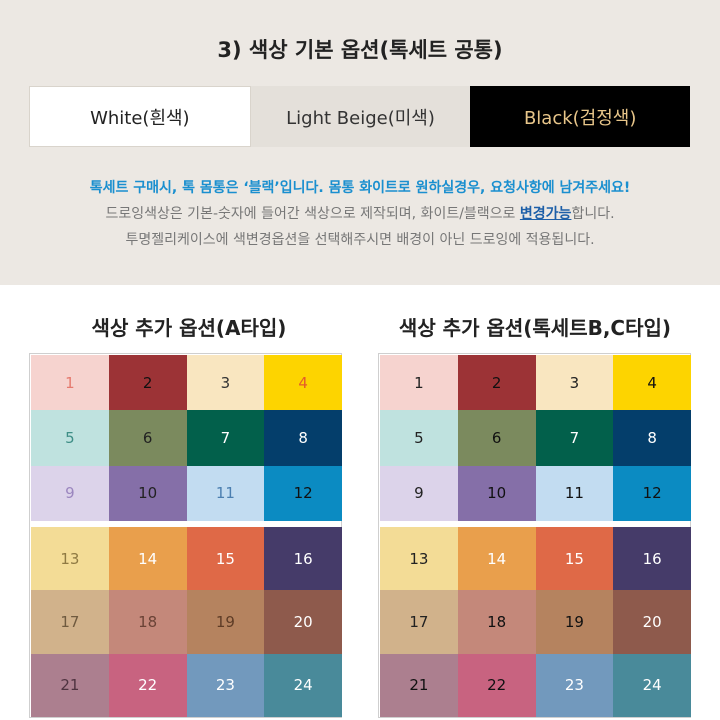 Image resolution: width=720 pixels, height=720 pixels. What do you see at coordinates (535, 328) in the screenshot?
I see `section-title-bc-type: 색상 추가 옵션(톡세트B,C타입)` at bounding box center [535, 328].